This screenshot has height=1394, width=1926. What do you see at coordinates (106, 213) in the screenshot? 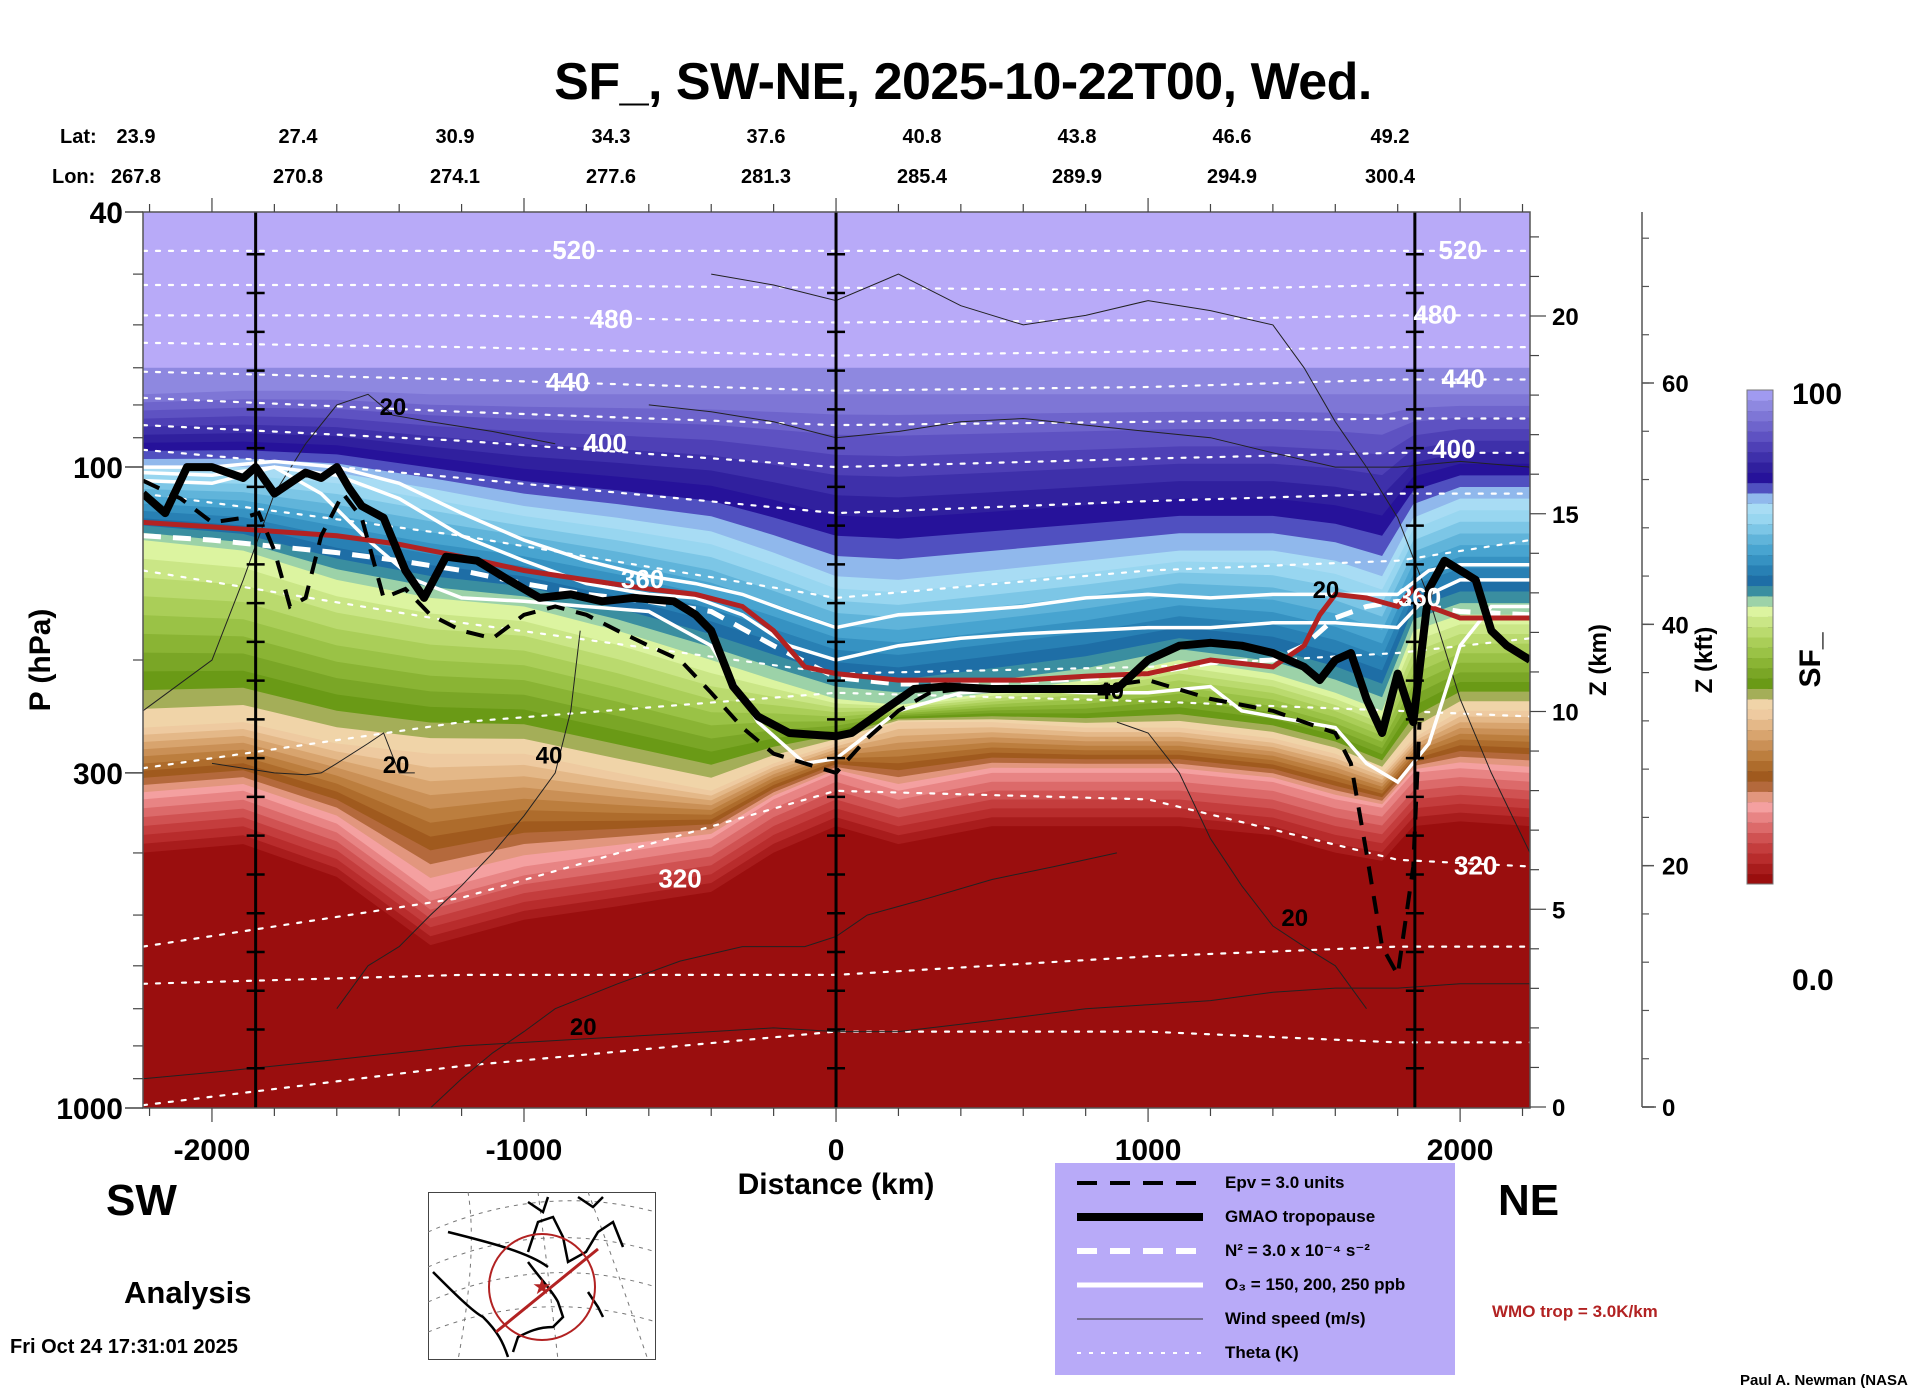
I see `y-tick-label: 40` at bounding box center [106, 213].